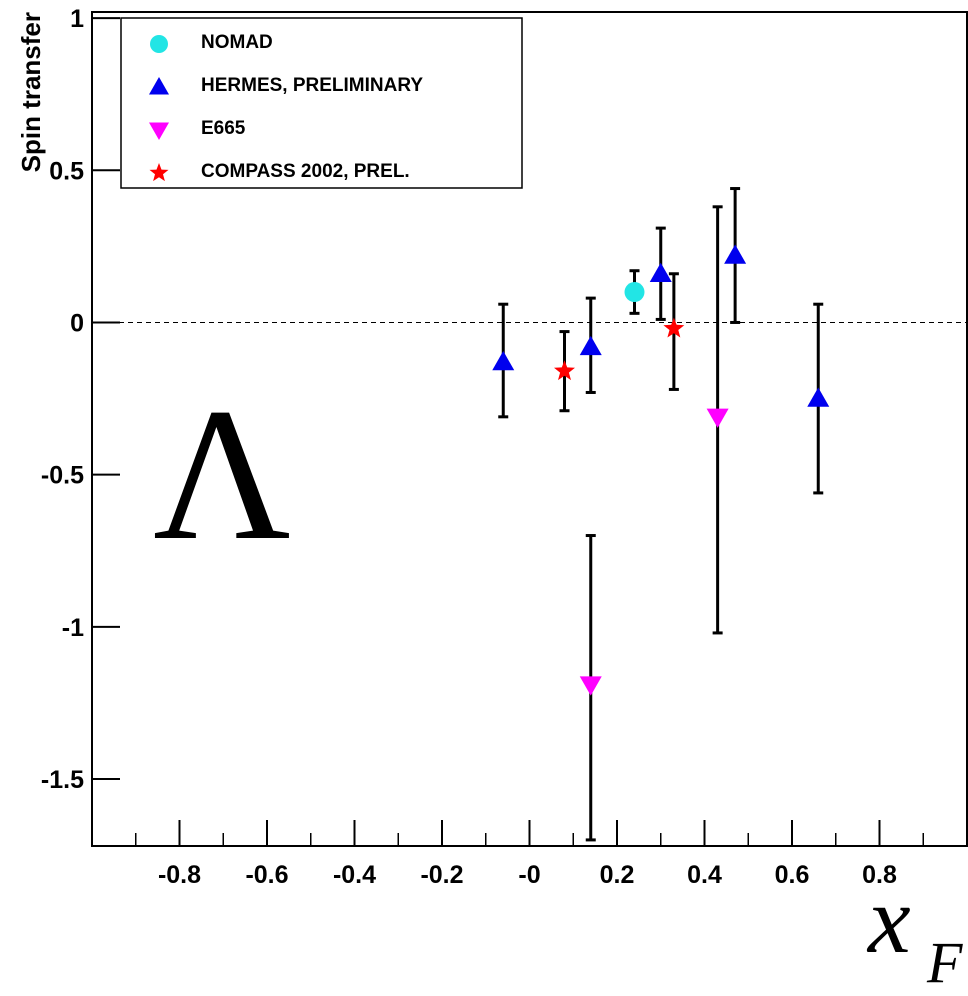  What do you see at coordinates (944, 960) in the screenshot?
I see `x-axis-label-subscript: F` at bounding box center [944, 960].